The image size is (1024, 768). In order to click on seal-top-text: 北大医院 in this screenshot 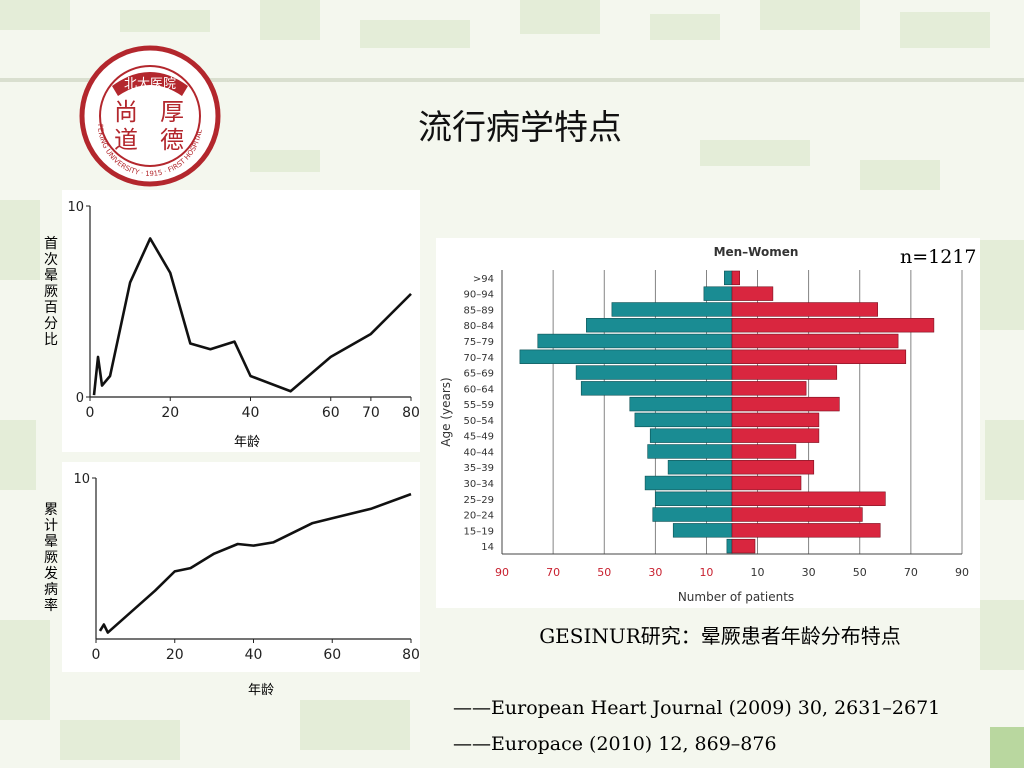, I will do `click(150, 84)`.